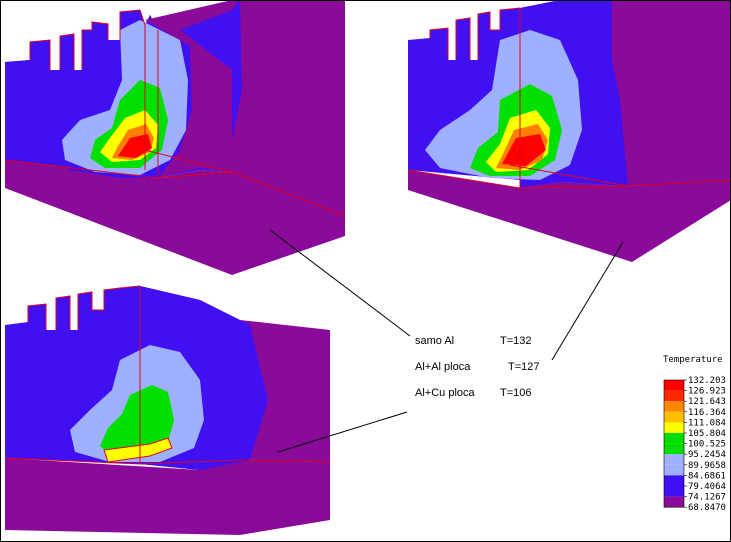 The height and width of the screenshot is (542, 731). Describe the element at coordinates (707, 487) in the screenshot. I see `legend-value: 79.4064` at that location.